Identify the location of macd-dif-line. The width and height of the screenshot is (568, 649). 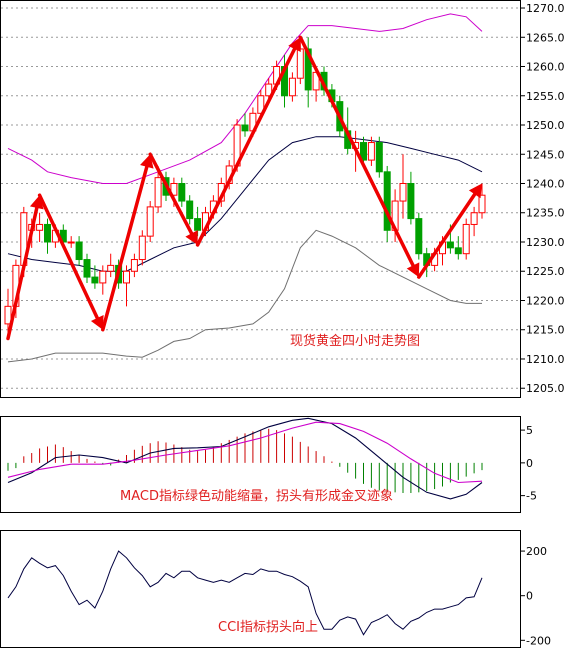
(245, 458).